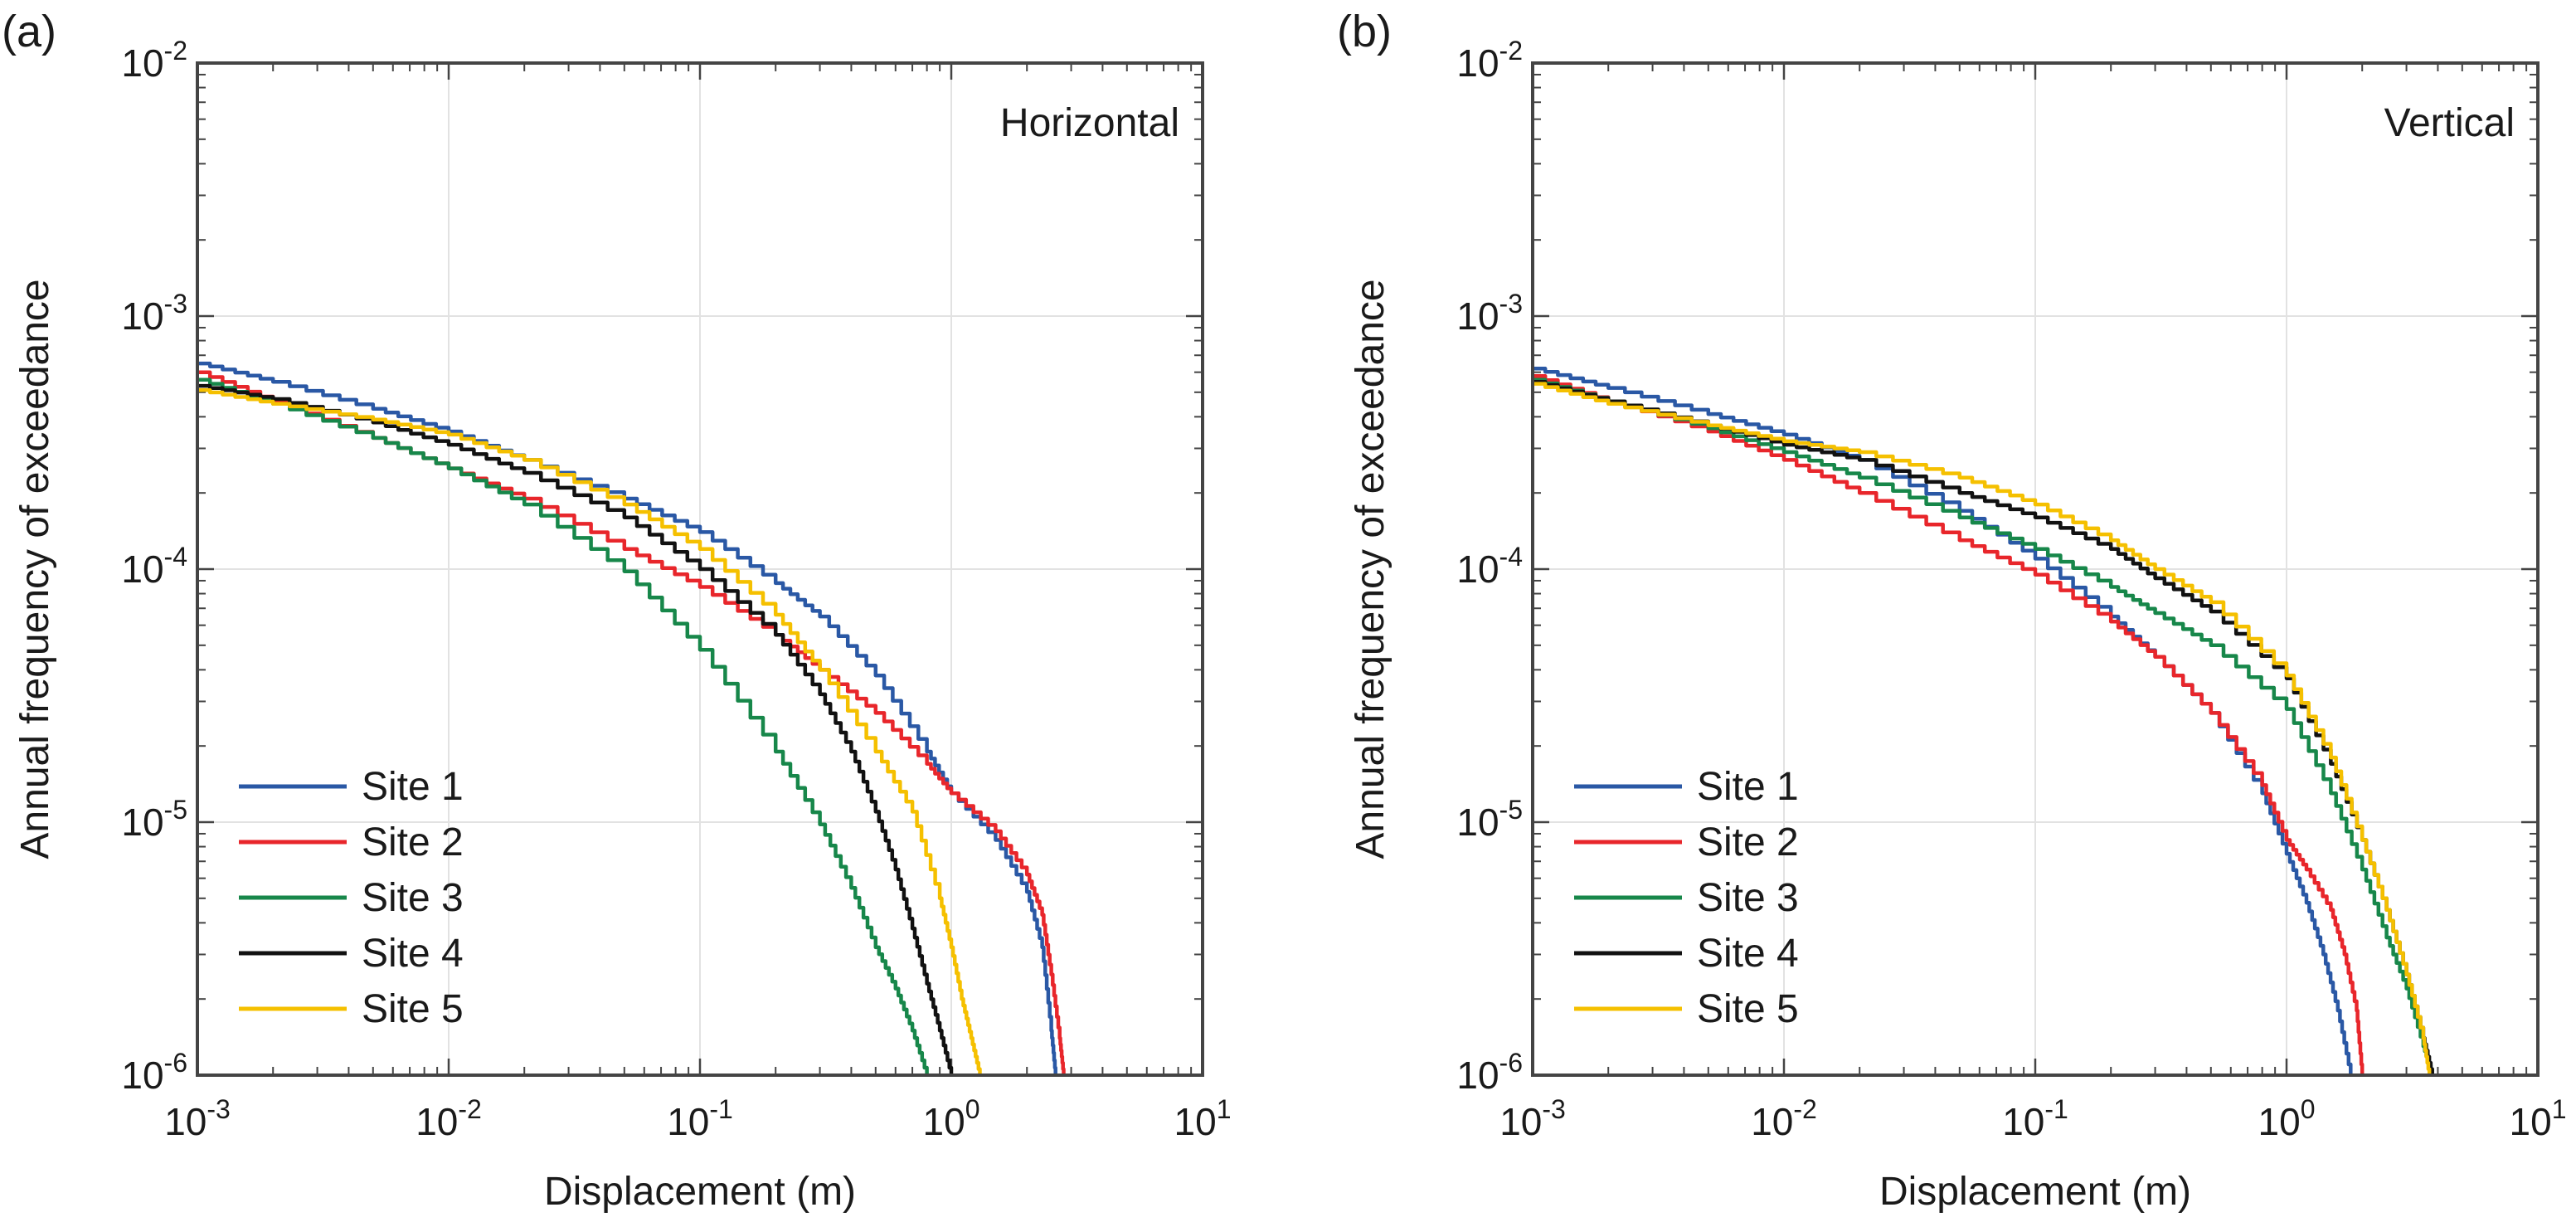 The width and height of the screenshot is (2576, 1222). What do you see at coordinates (2449, 123) in the screenshot?
I see `chart-title: Vertical` at bounding box center [2449, 123].